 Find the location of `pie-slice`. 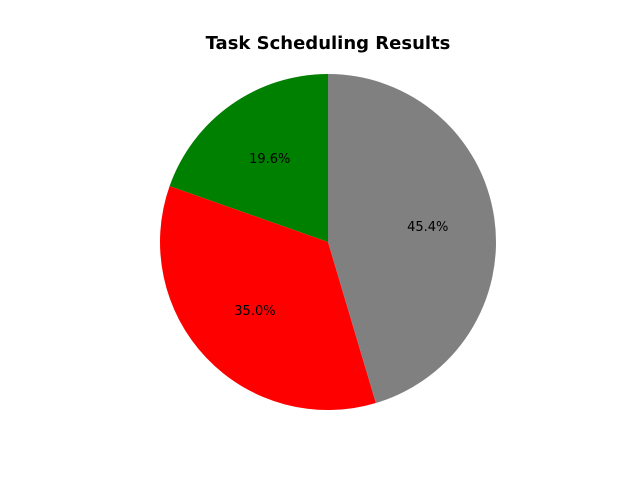

pie-slice is located at coordinates (248, 158).